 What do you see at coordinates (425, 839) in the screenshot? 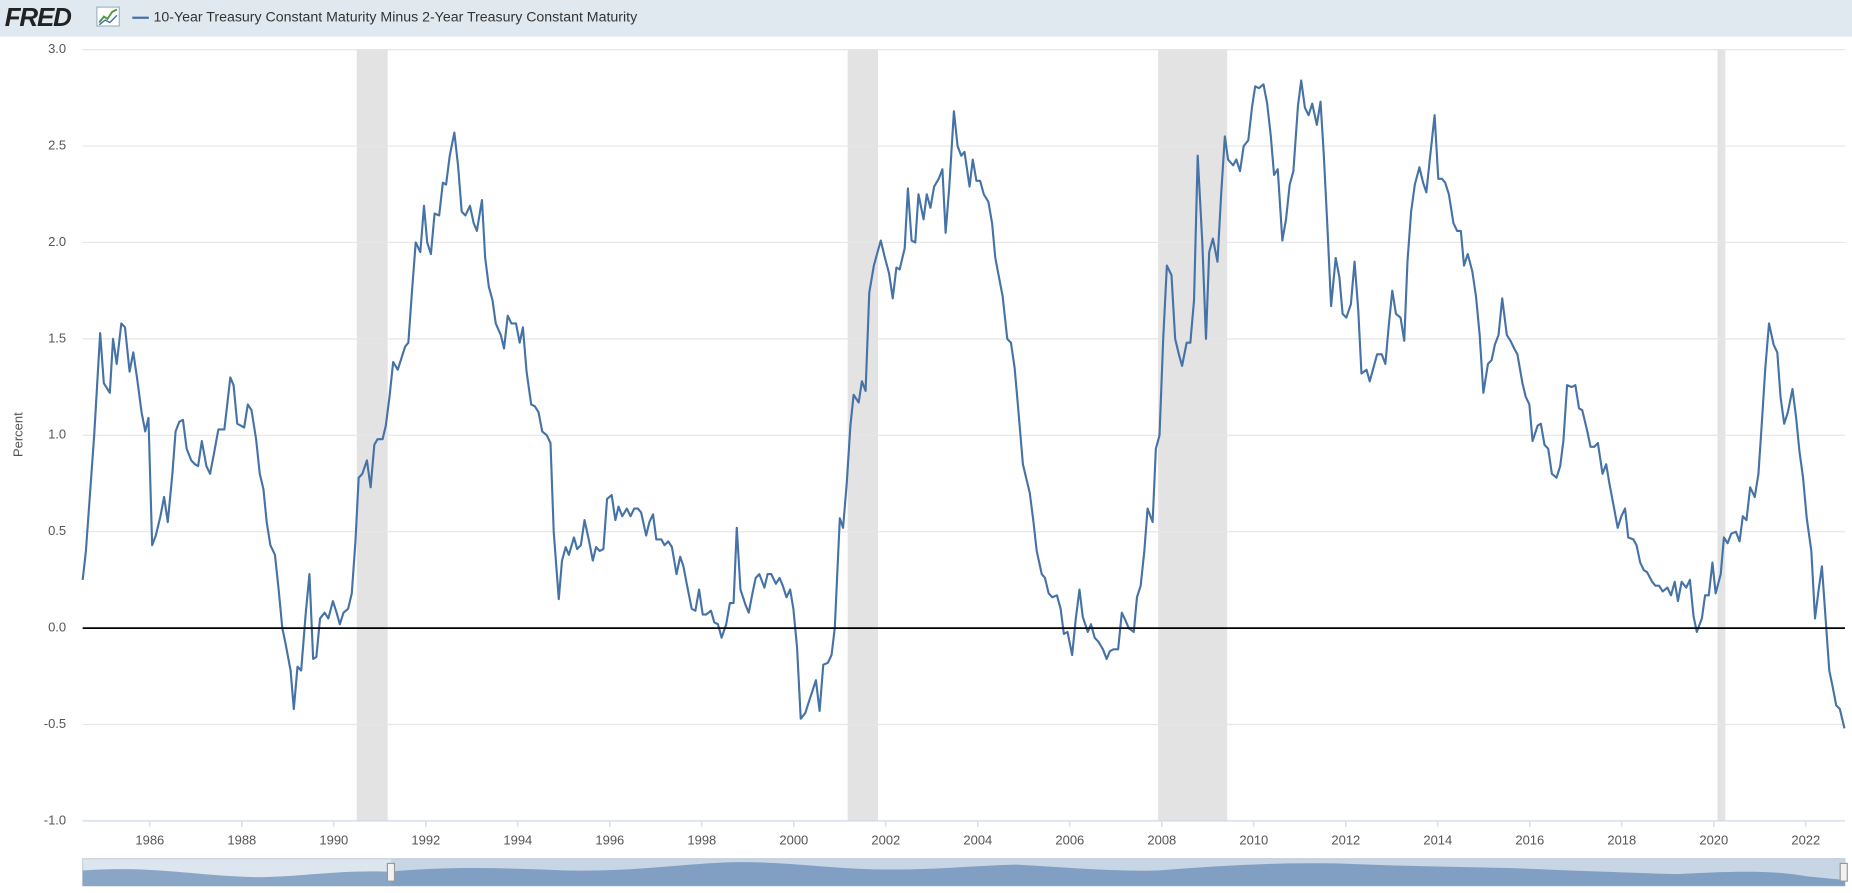
I see `x-tick-label: 1992` at bounding box center [425, 839].